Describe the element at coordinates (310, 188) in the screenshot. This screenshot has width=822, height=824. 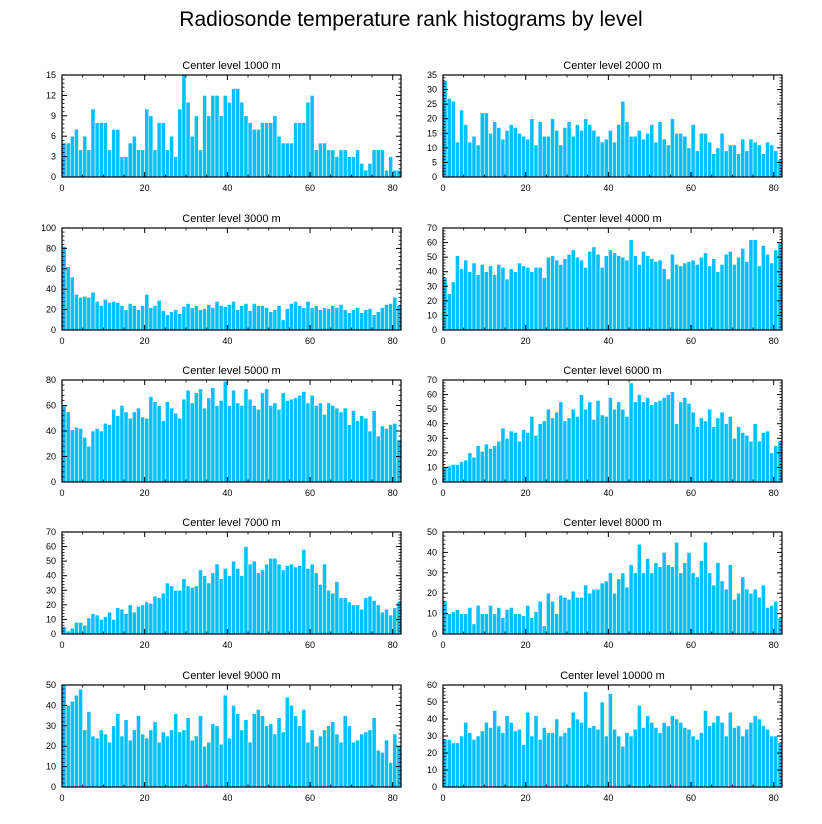
I see `x-tick-label: 60` at that location.